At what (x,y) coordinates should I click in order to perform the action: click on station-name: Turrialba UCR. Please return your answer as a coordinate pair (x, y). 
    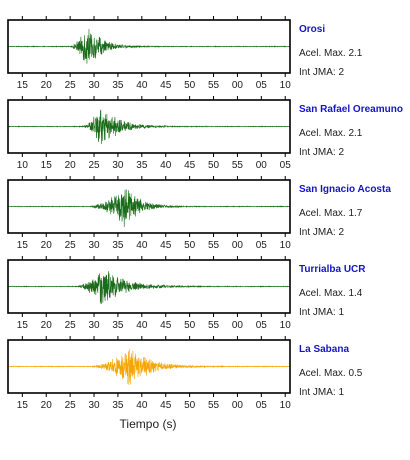
    Looking at the image, I should click on (332, 269).